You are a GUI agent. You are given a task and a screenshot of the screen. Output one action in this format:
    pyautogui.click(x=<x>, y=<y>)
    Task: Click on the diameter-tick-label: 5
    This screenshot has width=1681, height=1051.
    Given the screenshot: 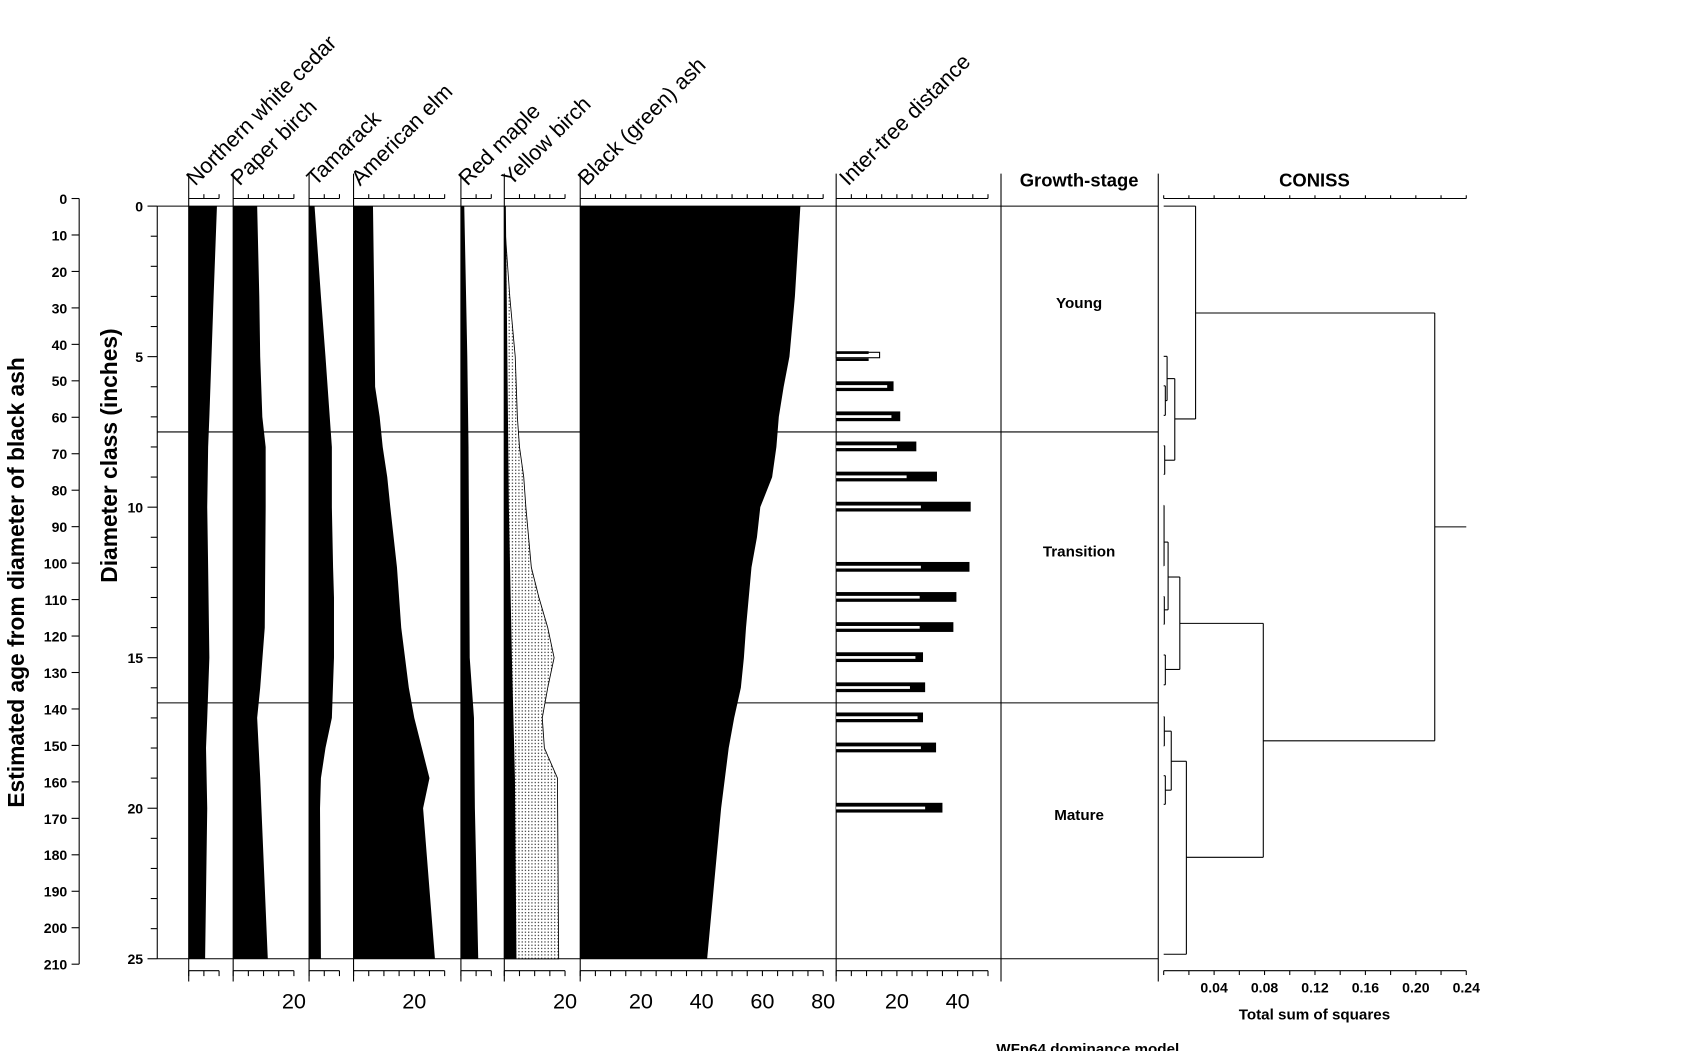 What is the action you would take?
    pyautogui.click(x=139, y=357)
    